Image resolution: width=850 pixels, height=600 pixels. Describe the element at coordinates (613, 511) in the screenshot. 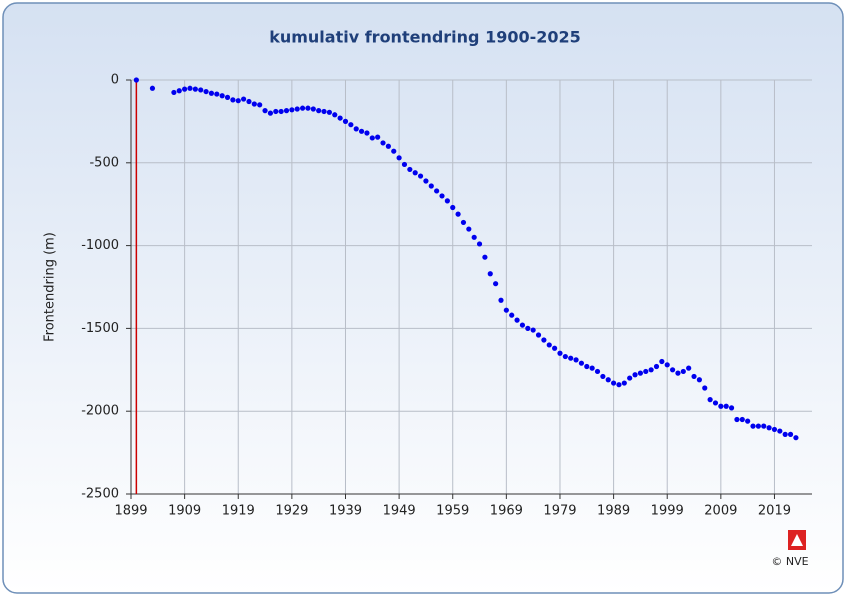

I see `x-tick-label: 1989` at that location.